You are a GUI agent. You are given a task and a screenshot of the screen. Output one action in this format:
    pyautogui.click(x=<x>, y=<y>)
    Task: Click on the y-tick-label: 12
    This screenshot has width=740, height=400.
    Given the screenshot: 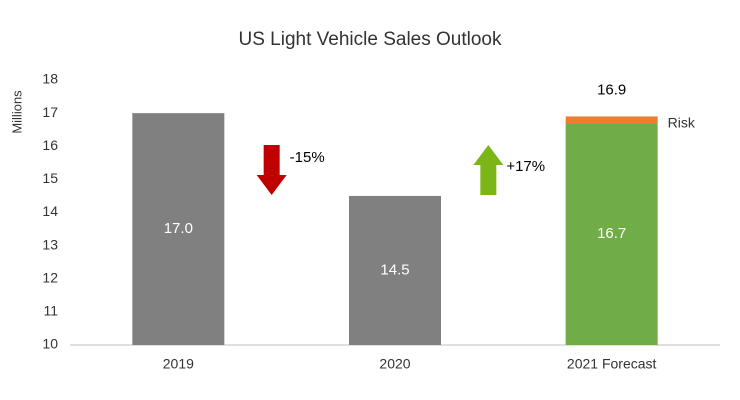 What is the action you would take?
    pyautogui.click(x=50, y=277)
    